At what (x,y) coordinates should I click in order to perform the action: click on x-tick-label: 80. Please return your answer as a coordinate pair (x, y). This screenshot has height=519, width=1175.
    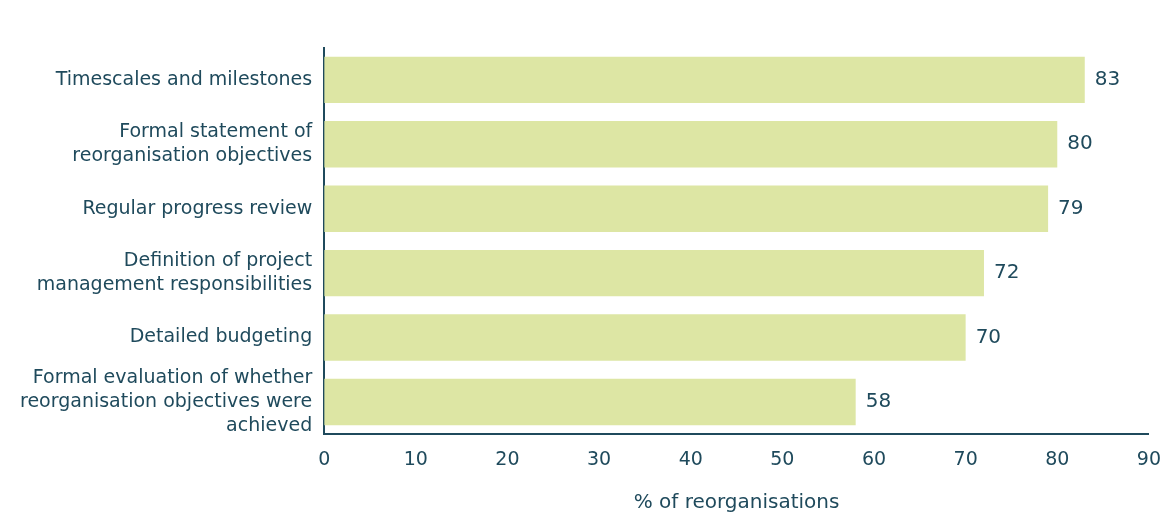
    Looking at the image, I should click on (1057, 457).